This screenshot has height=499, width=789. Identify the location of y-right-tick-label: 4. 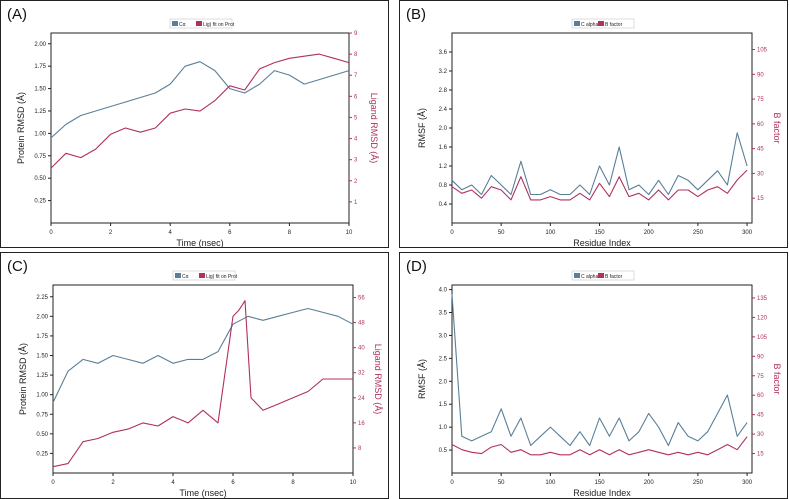
(356, 140).